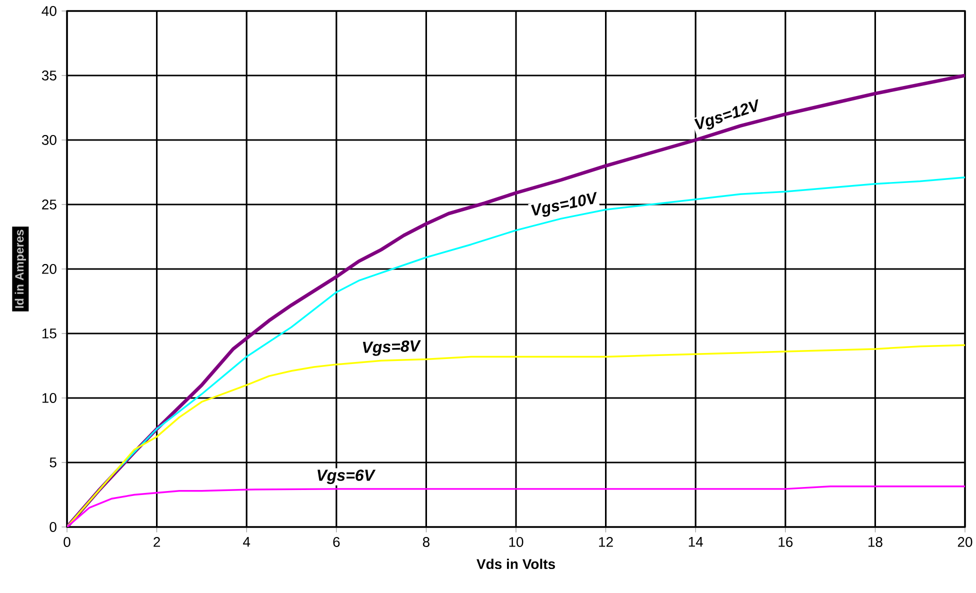  I want to click on x-tick-label: 10, so click(516, 542).